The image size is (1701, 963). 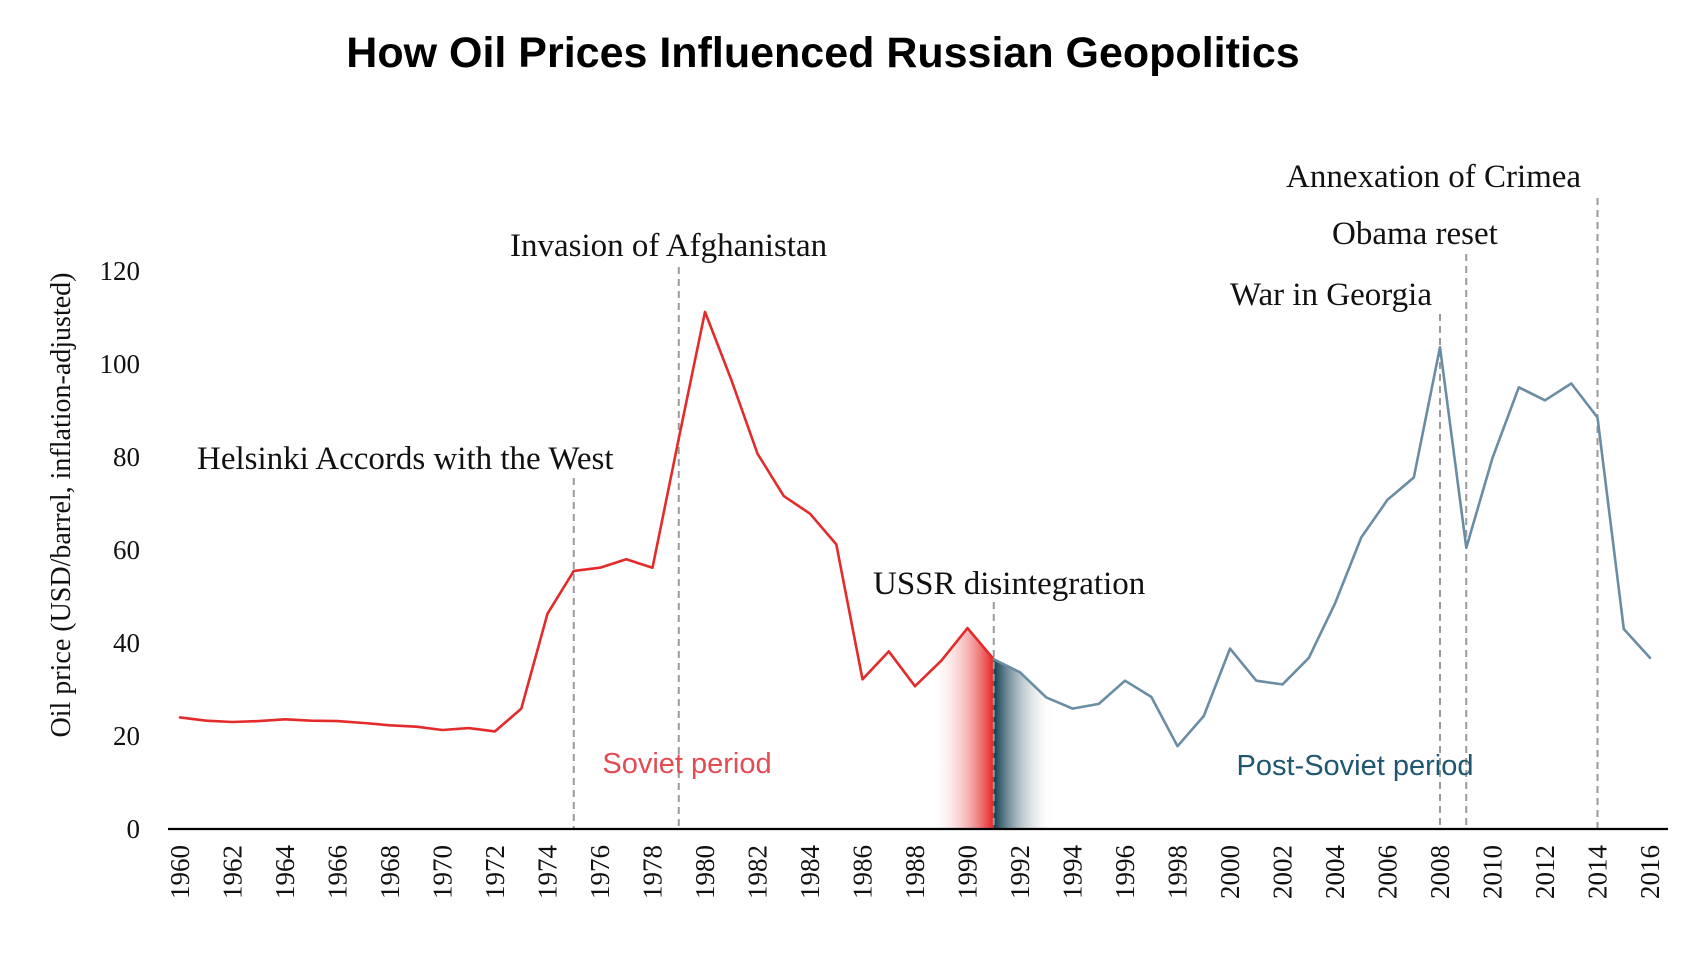 I want to click on period-labels: Soviet period Post-Soviet period, so click(x=1037, y=765).